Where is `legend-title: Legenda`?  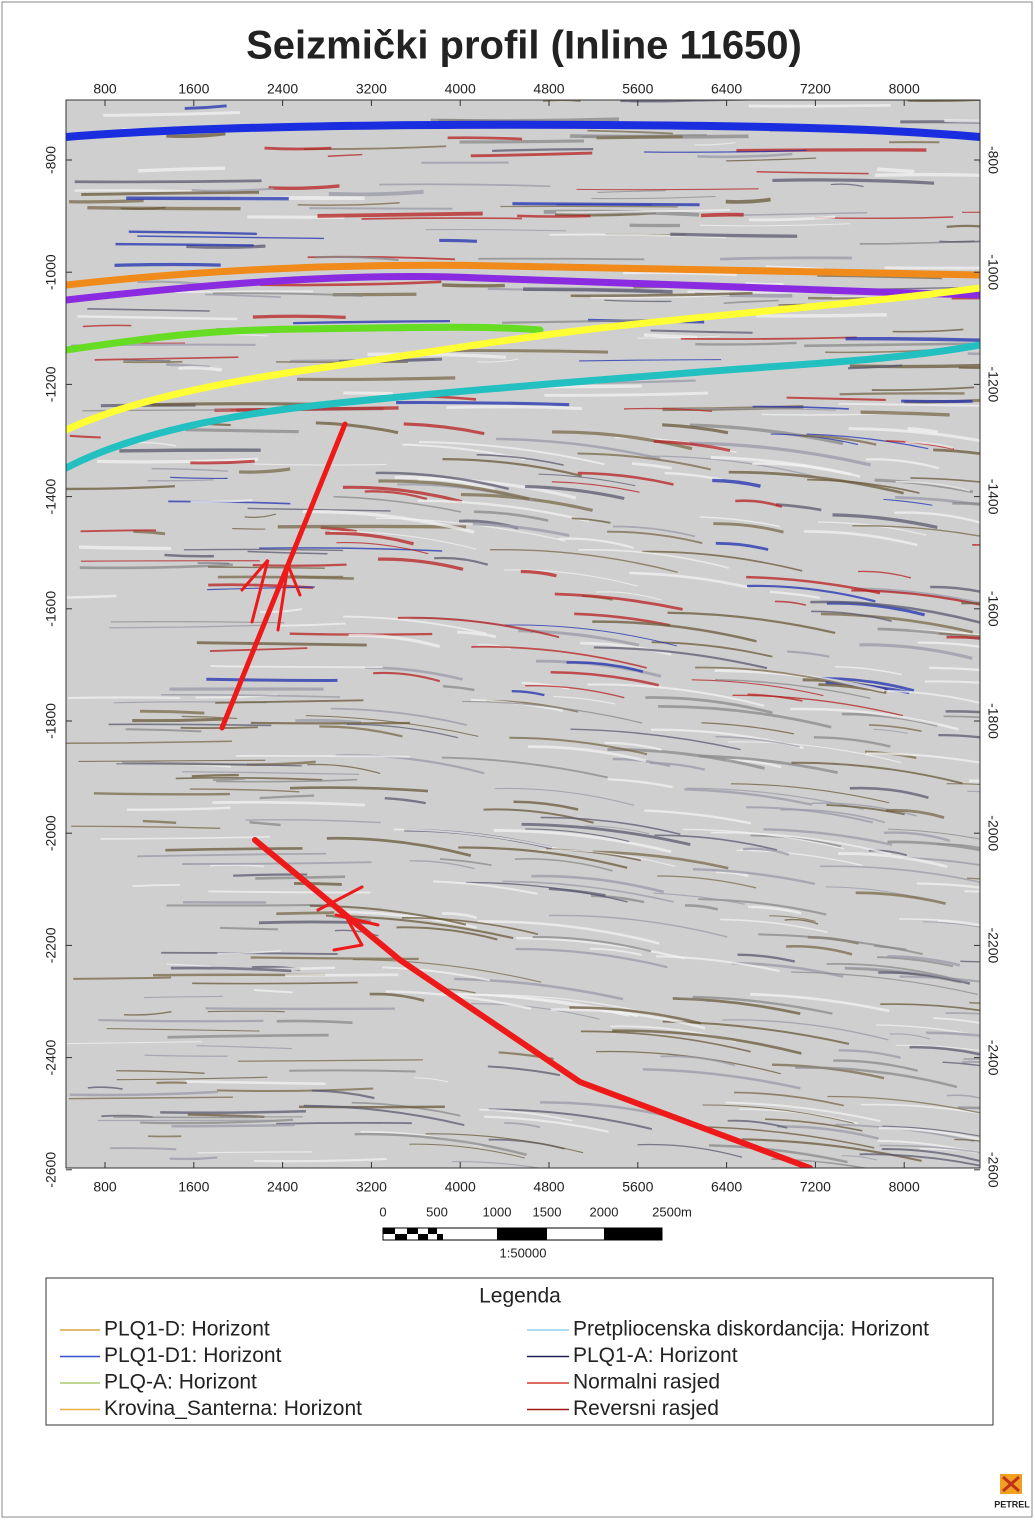 legend-title: Legenda is located at coordinates (520, 1296).